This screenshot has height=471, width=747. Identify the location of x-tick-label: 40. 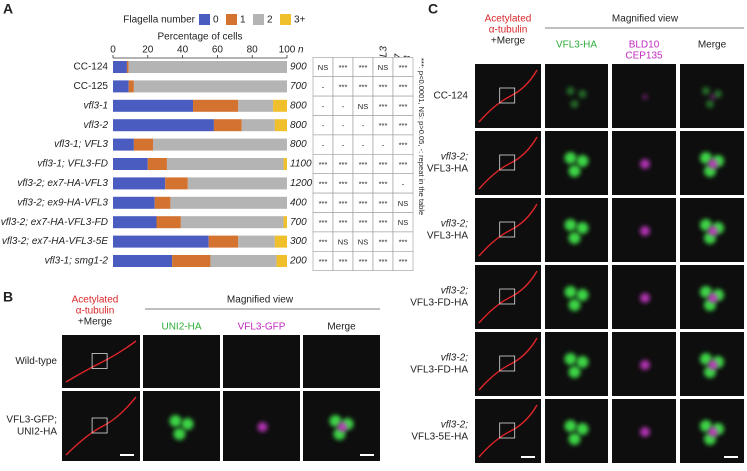
(183, 50).